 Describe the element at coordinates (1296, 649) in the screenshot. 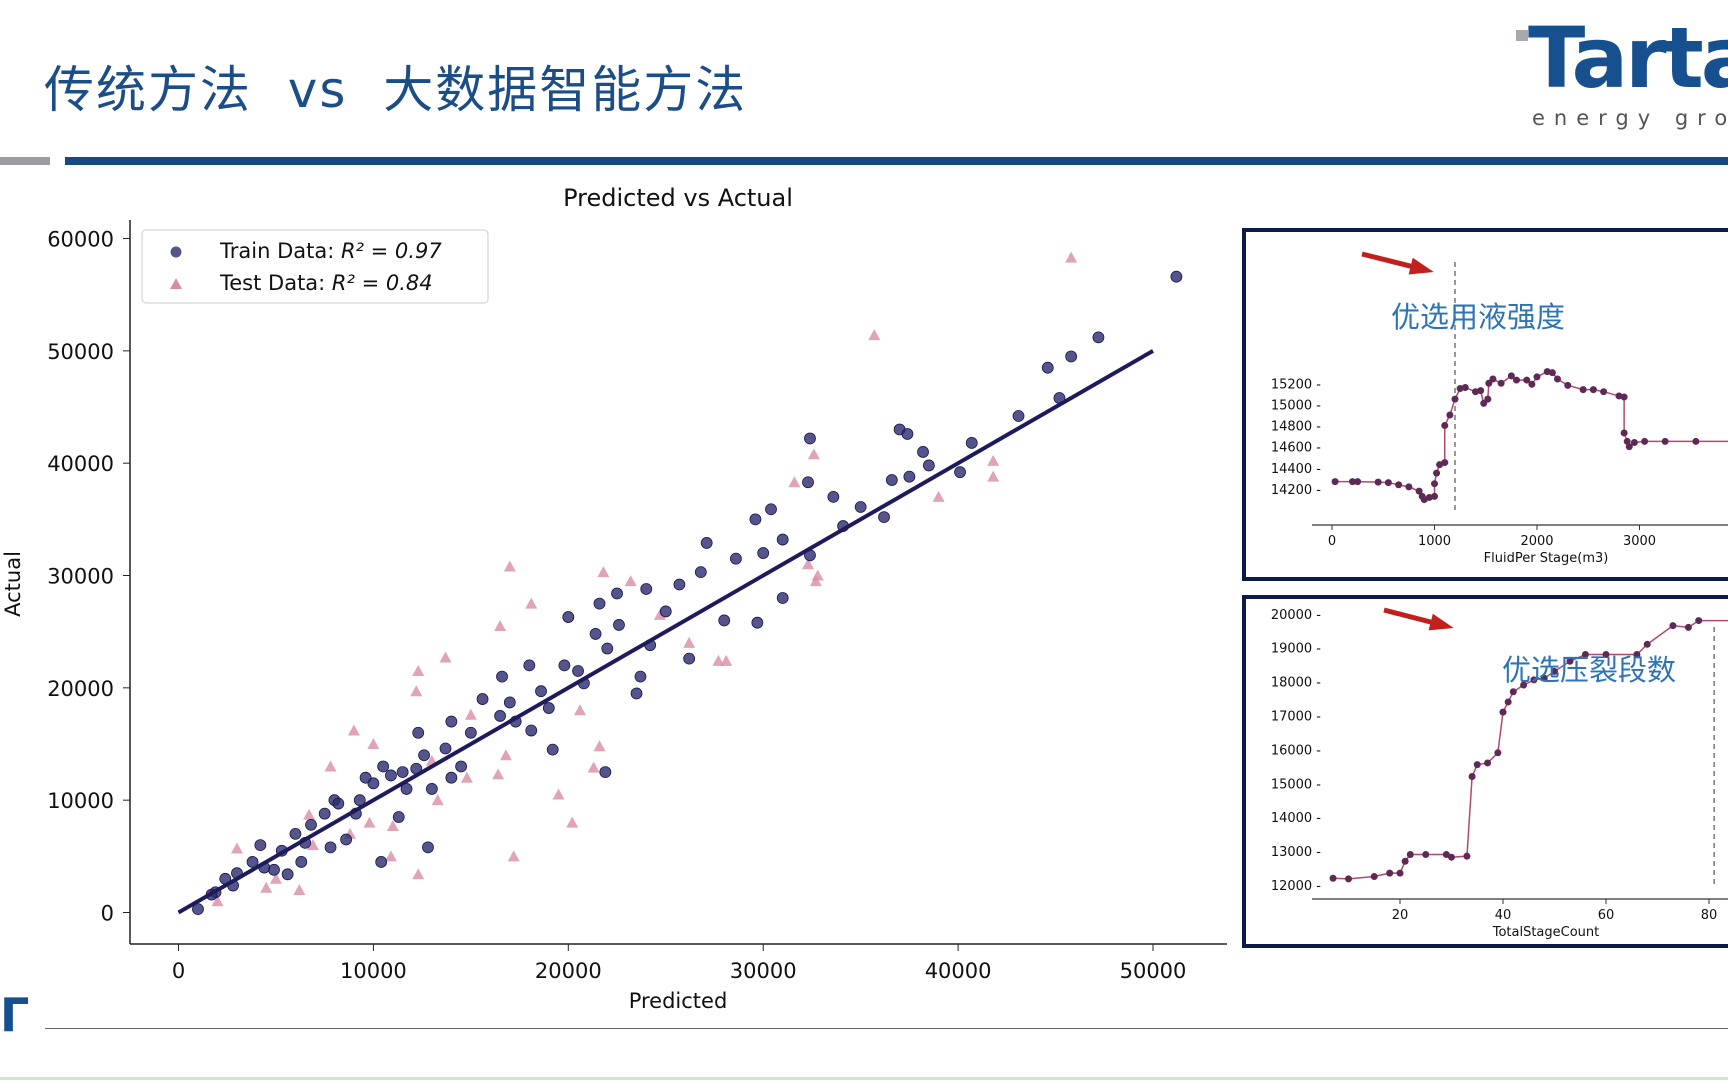

I see `y-tick-label: 19000 -` at that location.